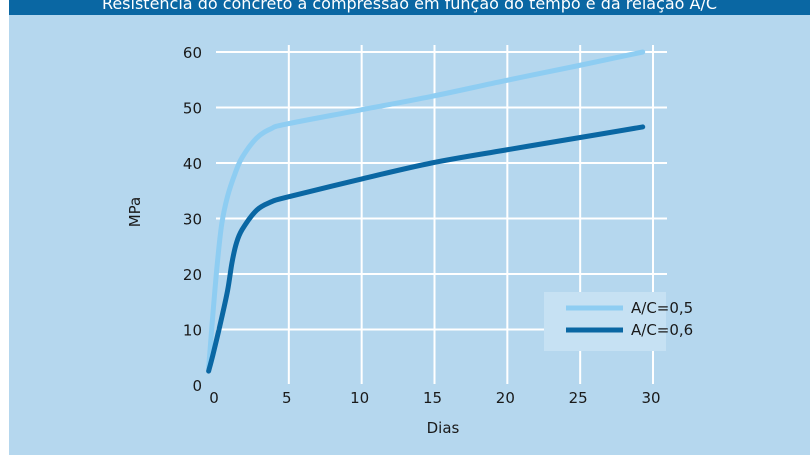 This screenshot has width=811, height=458. Describe the element at coordinates (505, 398) in the screenshot. I see `x-tick-label: 20` at that location.